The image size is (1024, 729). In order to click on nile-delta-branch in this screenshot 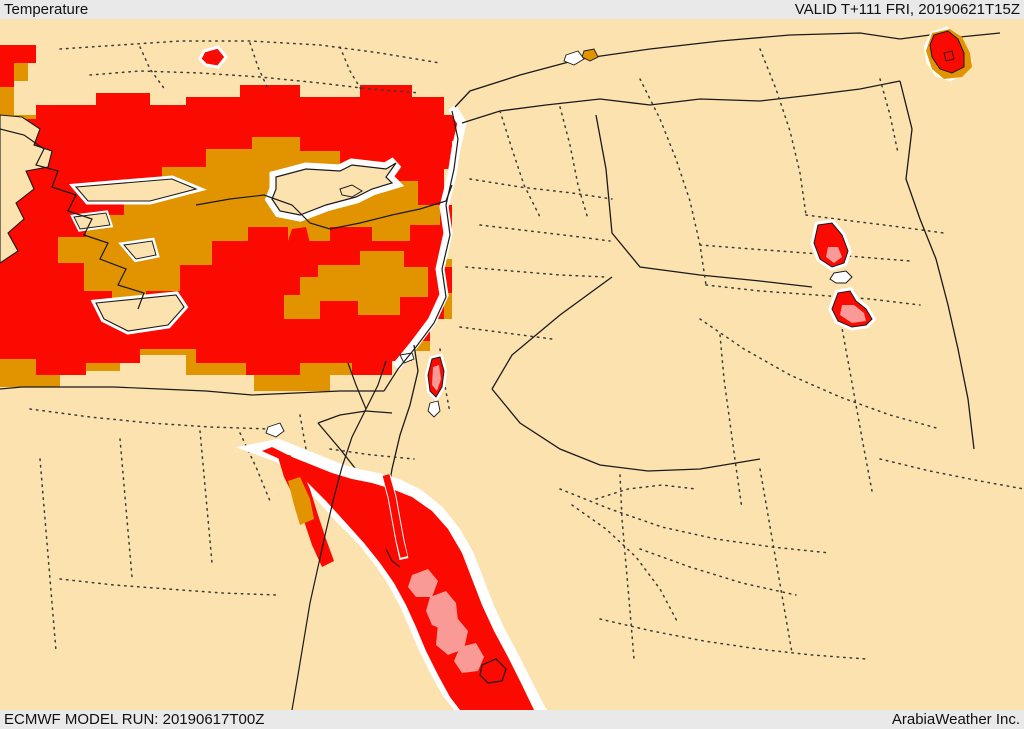, I will do `click(376, 385)`.